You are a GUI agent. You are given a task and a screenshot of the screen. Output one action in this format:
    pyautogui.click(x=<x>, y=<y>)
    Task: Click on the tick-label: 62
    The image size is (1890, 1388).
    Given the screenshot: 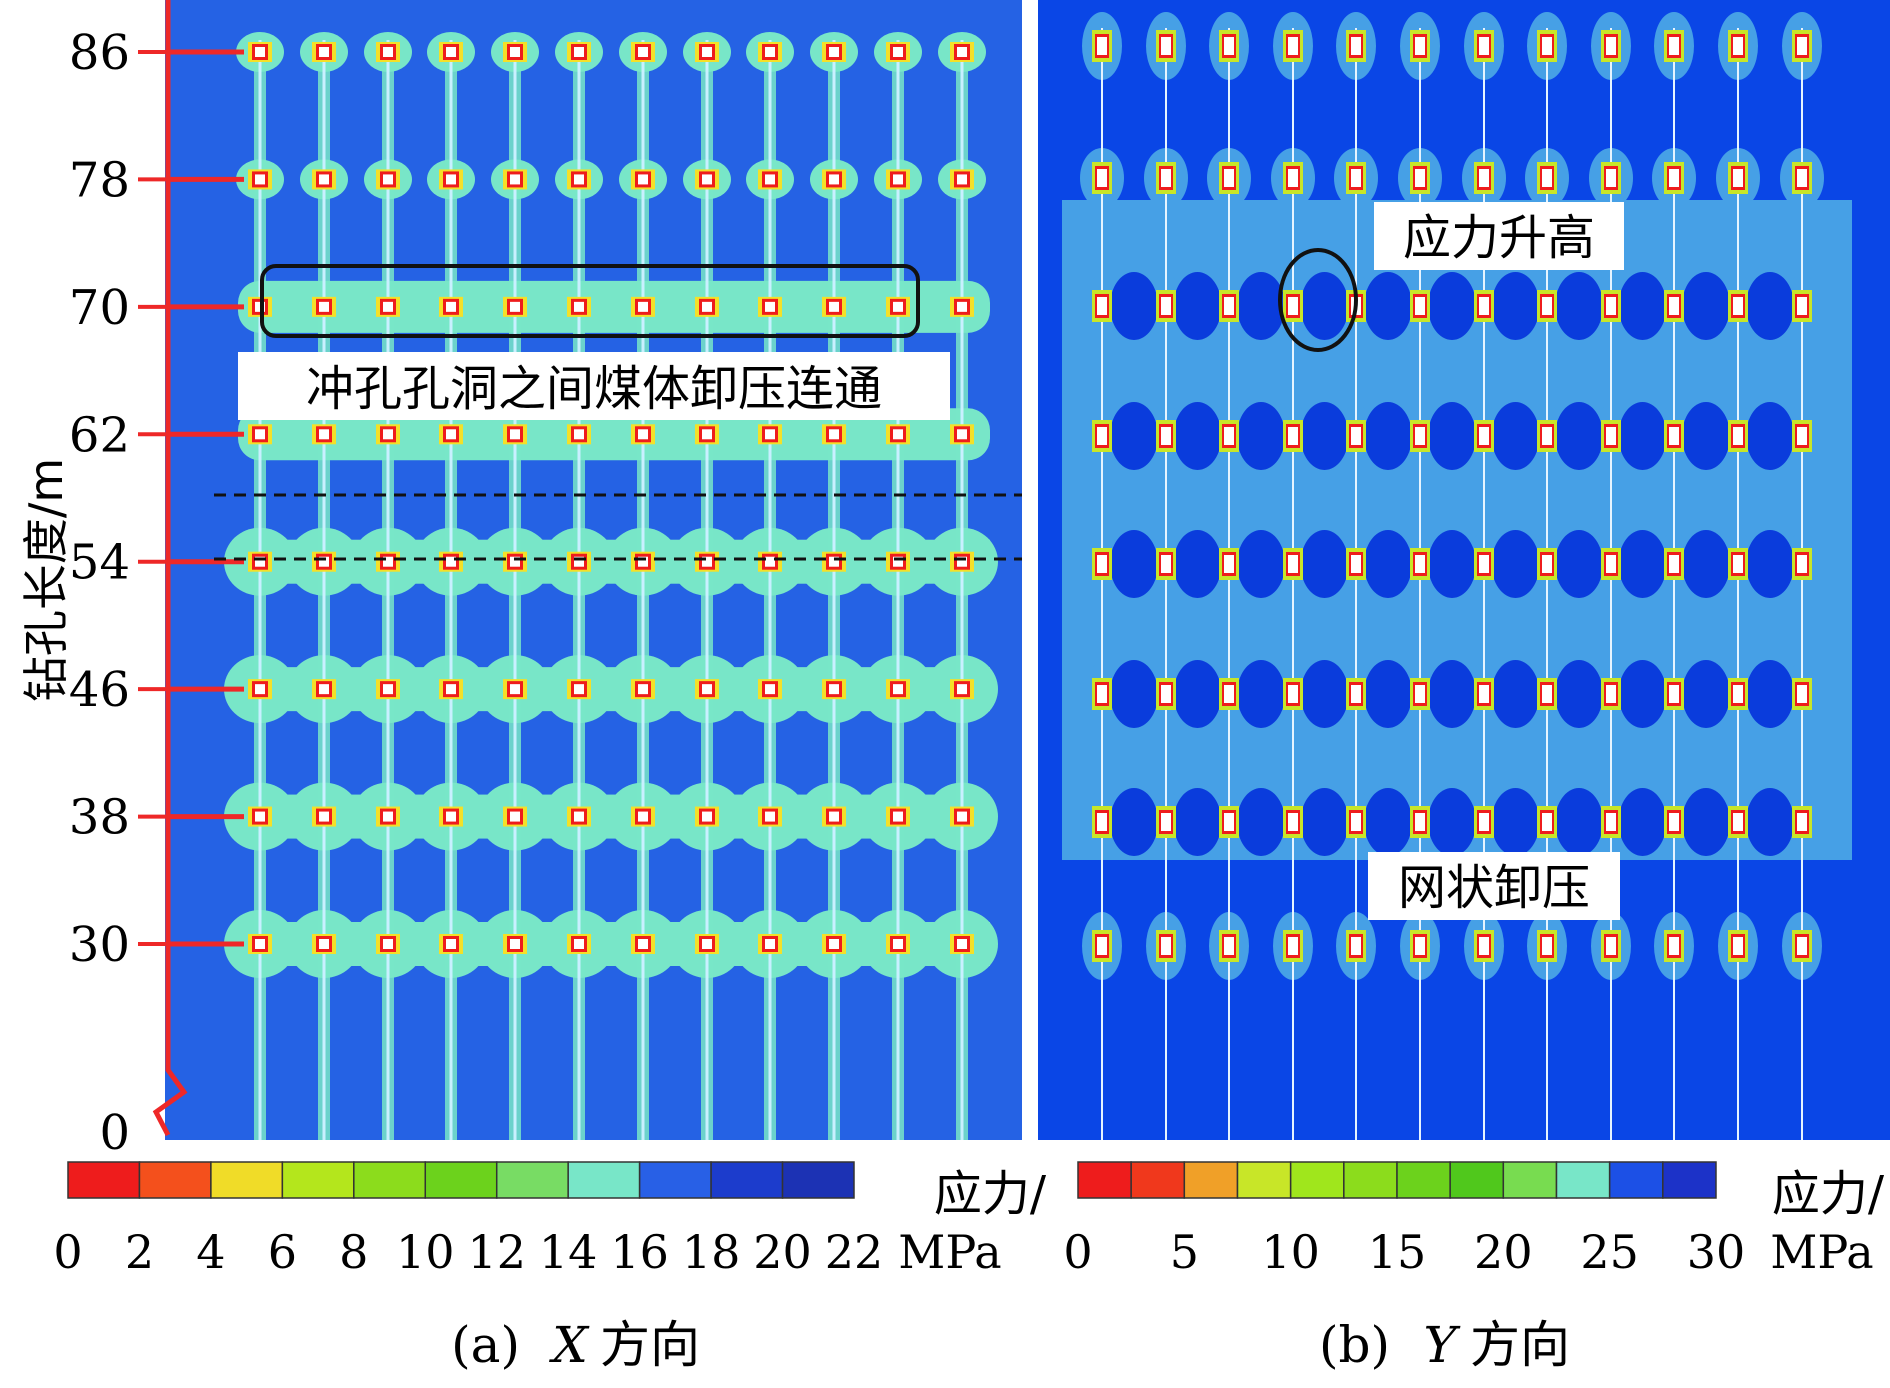 What is the action you would take?
    pyautogui.click(x=99, y=435)
    